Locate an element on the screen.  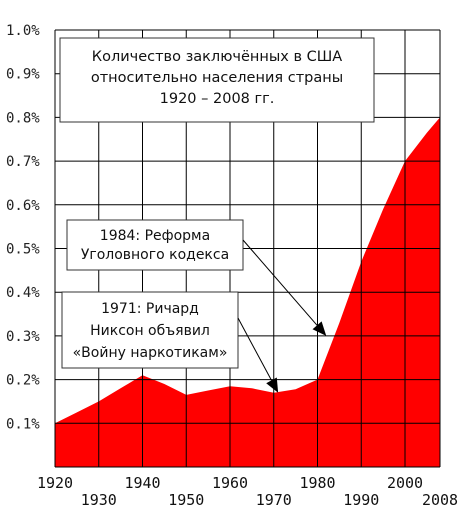
x-tick-label: 1980 is located at coordinates (317, 483).